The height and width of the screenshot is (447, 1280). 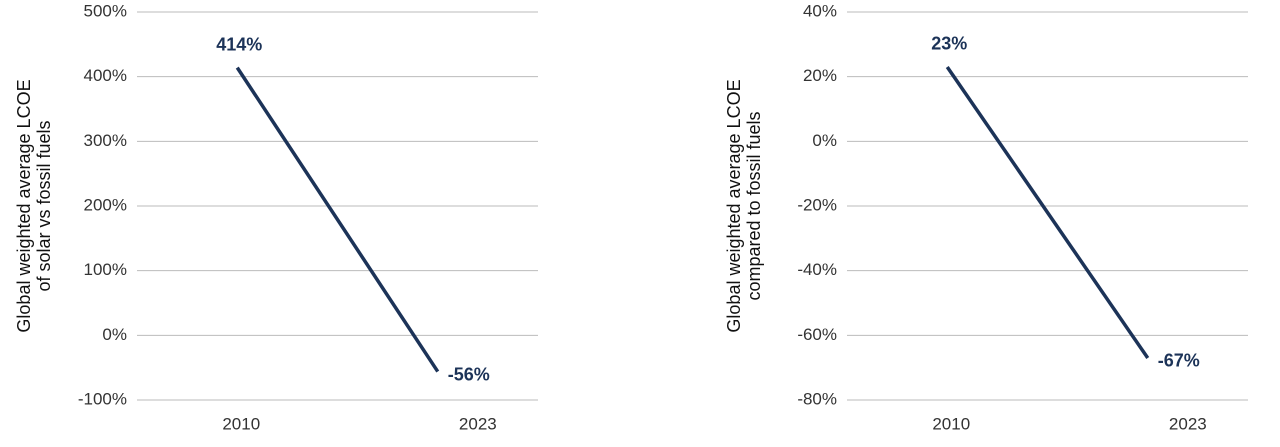 What do you see at coordinates (469, 374) in the screenshot?
I see `data-label: -56%` at bounding box center [469, 374].